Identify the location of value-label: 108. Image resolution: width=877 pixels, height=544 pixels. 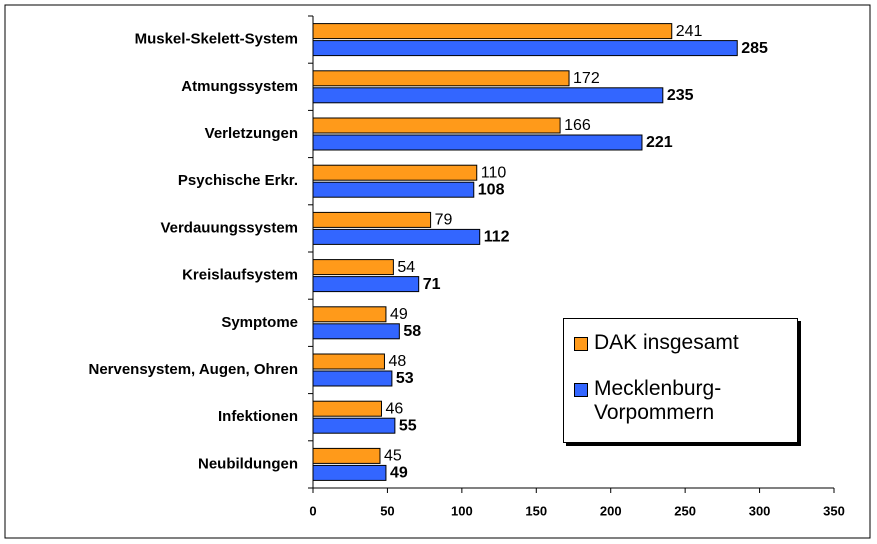
(491, 189).